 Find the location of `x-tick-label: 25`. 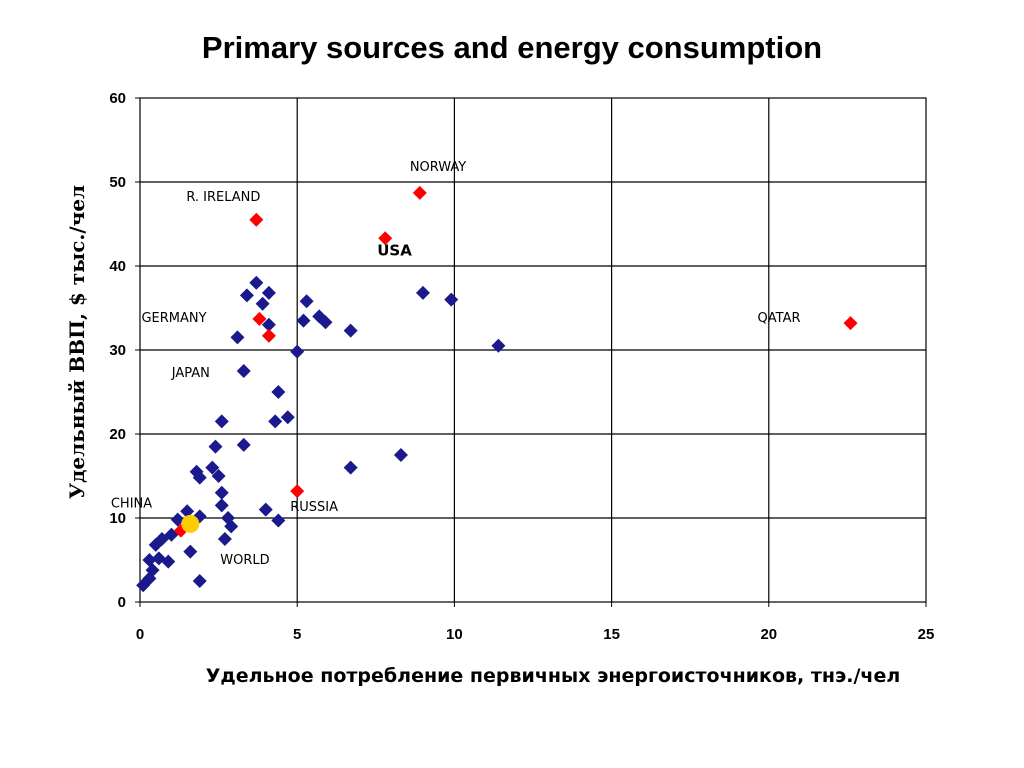

x-tick-label: 25 is located at coordinates (926, 634).